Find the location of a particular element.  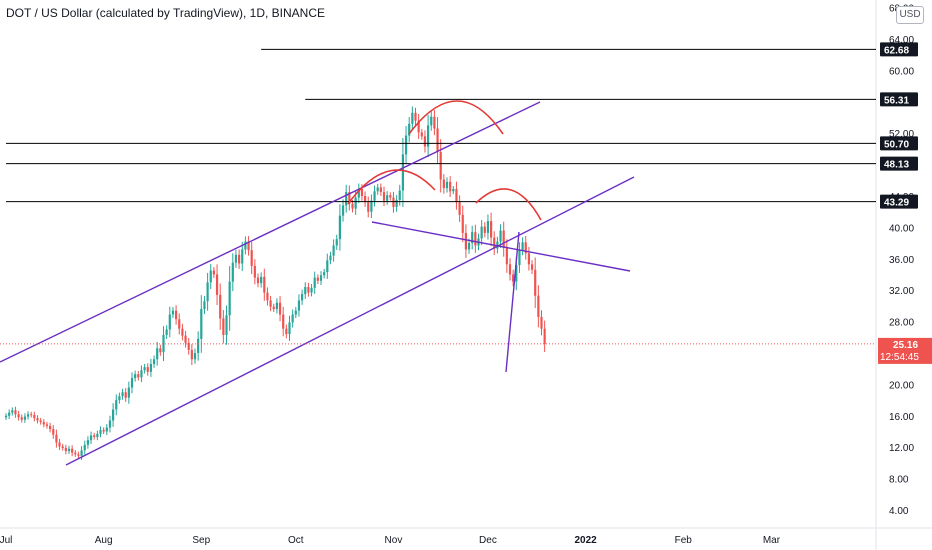

price-tick-label: 60.00 is located at coordinates (901, 71).